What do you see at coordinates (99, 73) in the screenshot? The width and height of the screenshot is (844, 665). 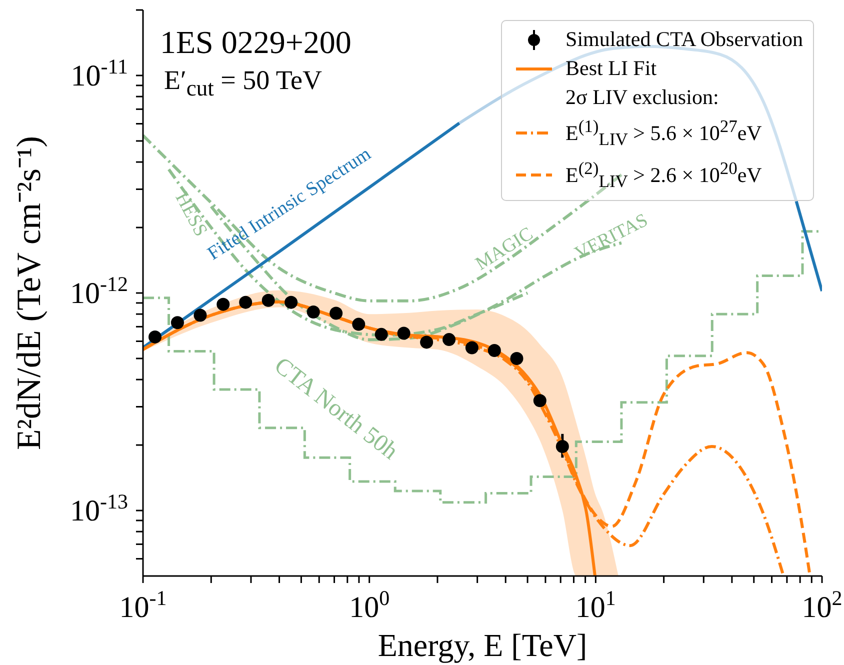 I see `y-tick-label: 10$^{-11}$` at bounding box center [99, 73].